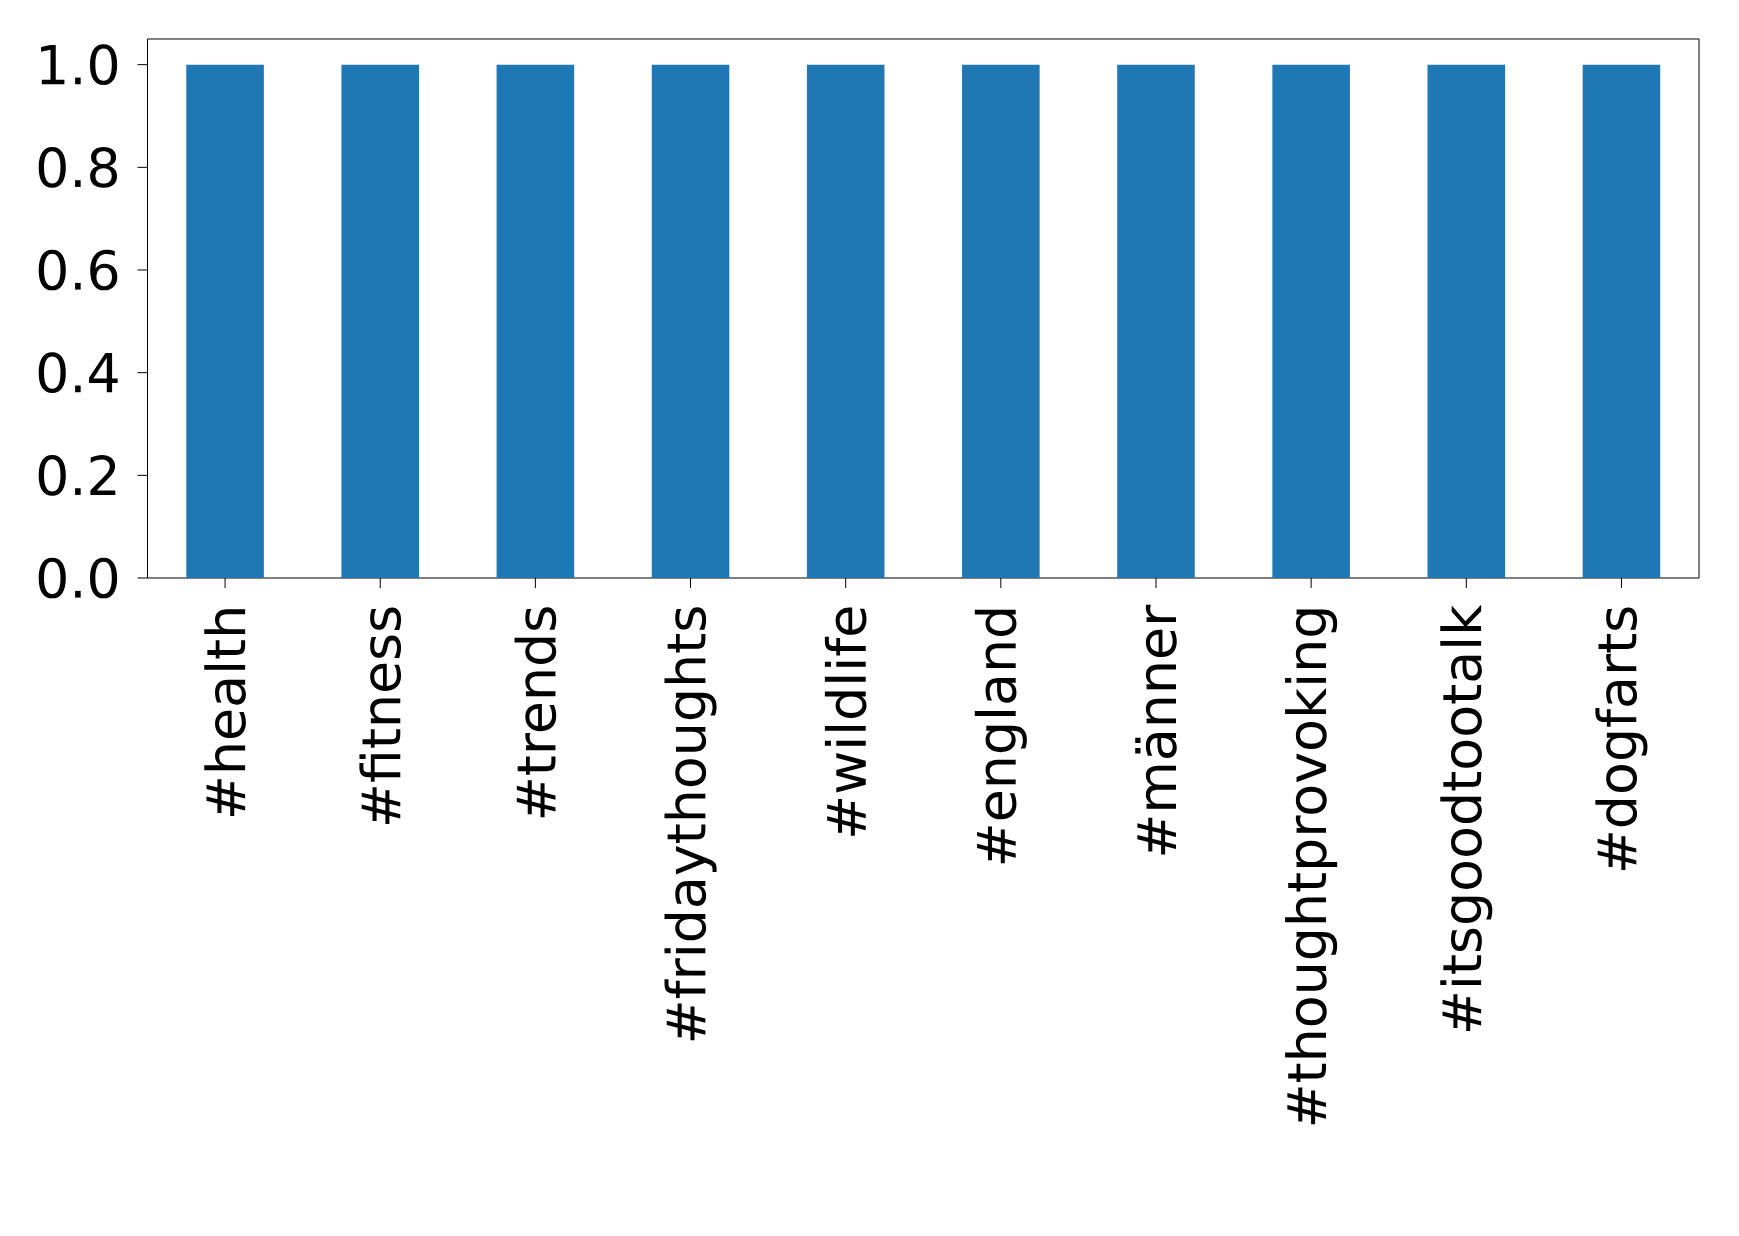 This screenshot has height=1236, width=1739. What do you see at coordinates (845, 721) in the screenshot?
I see `x-tick-label: #wildlife` at bounding box center [845, 721].